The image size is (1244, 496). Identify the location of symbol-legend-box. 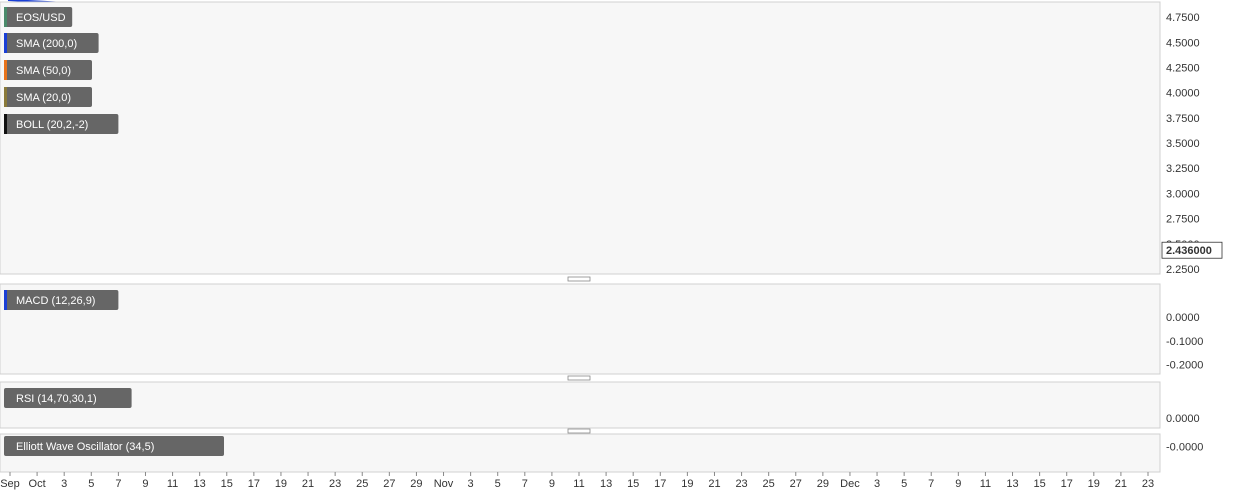
(38, 17).